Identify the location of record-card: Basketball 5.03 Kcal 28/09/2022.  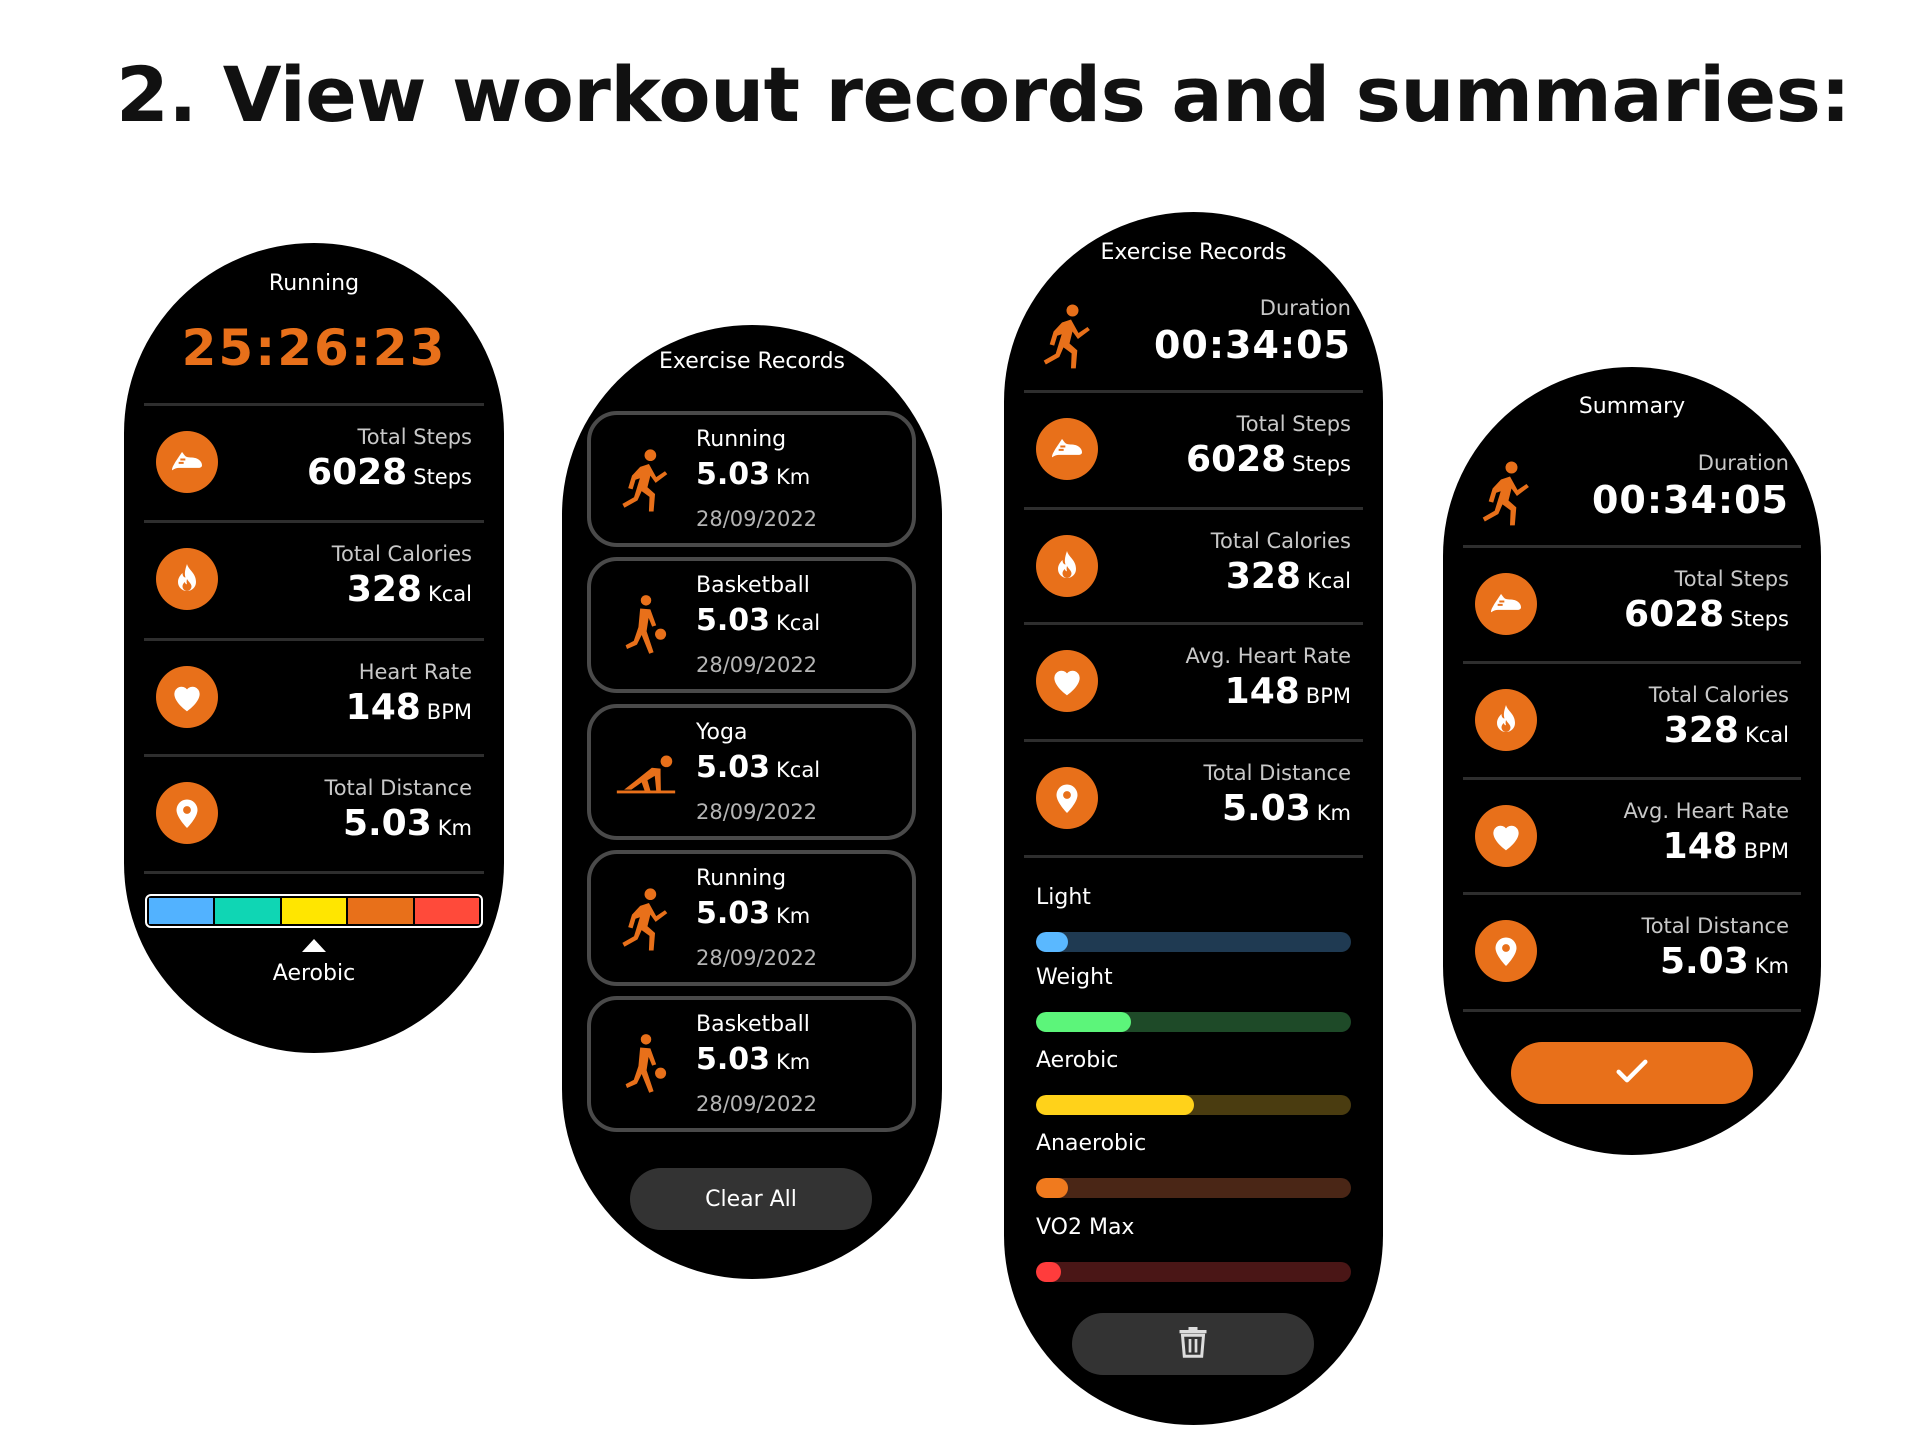
(751, 625).